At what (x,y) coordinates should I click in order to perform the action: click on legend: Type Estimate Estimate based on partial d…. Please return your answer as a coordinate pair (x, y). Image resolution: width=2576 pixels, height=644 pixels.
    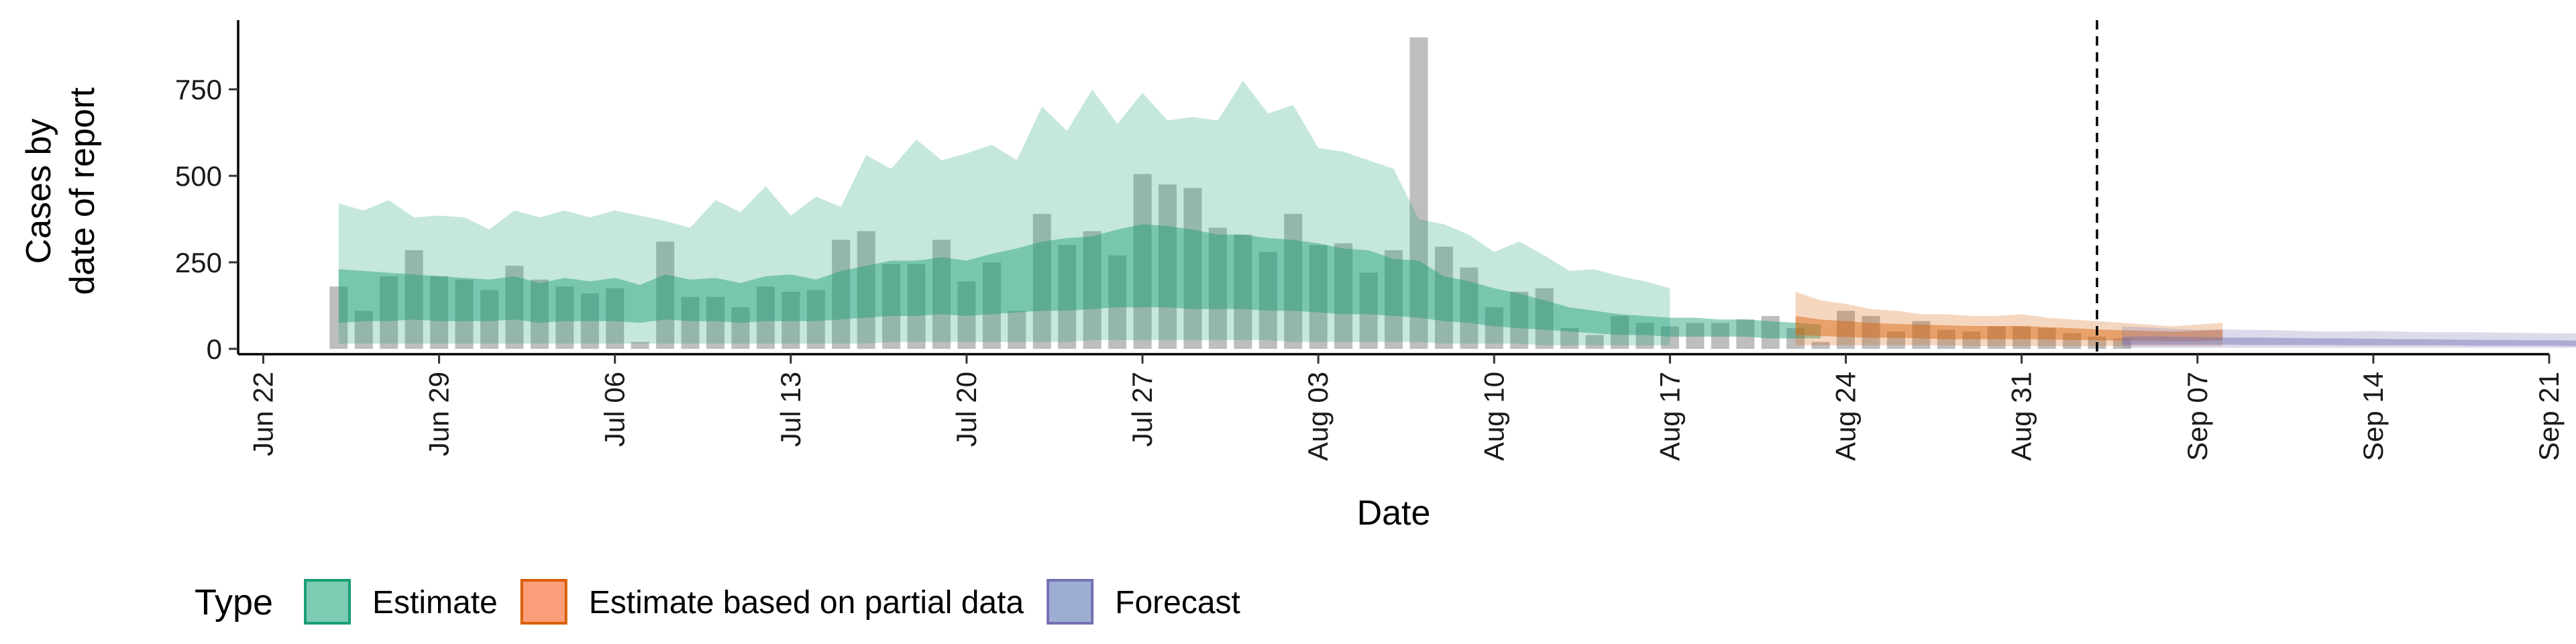
    Looking at the image, I should click on (717, 602).